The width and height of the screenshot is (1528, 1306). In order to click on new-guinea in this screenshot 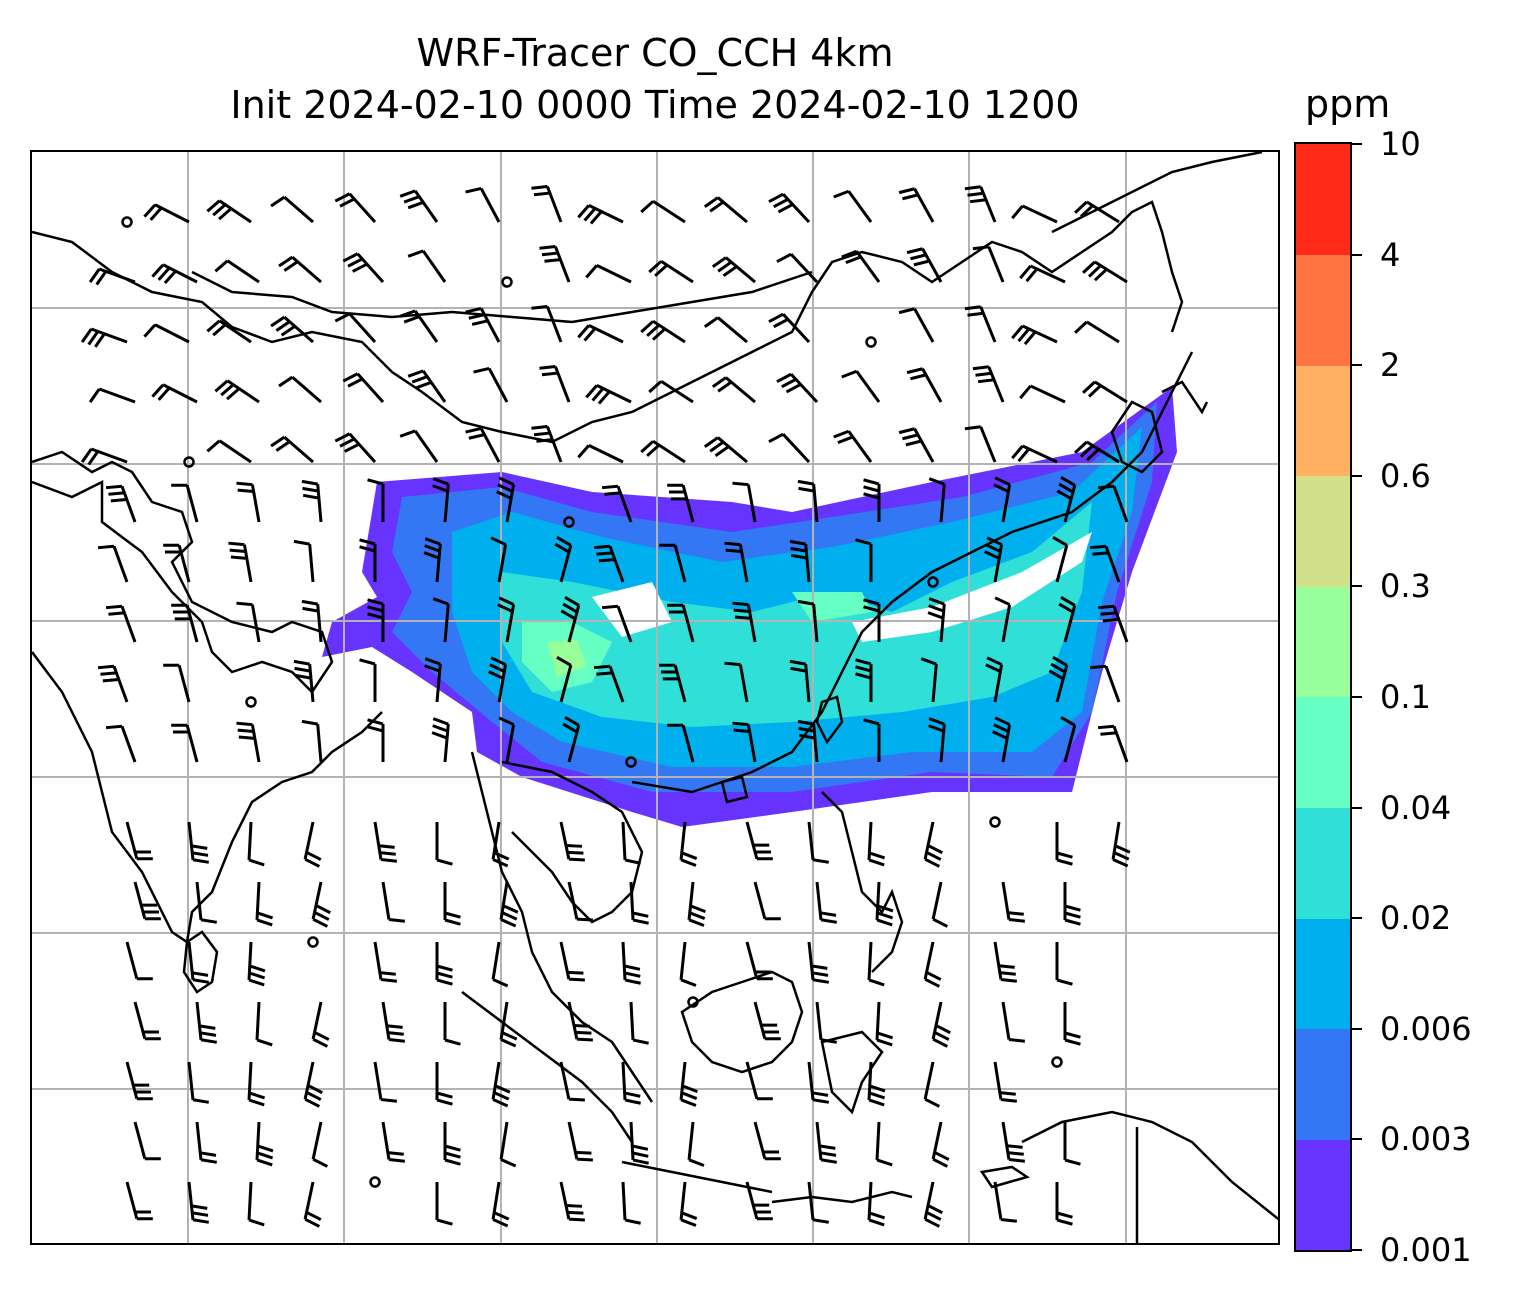, I will do `click(1149, 1165)`.